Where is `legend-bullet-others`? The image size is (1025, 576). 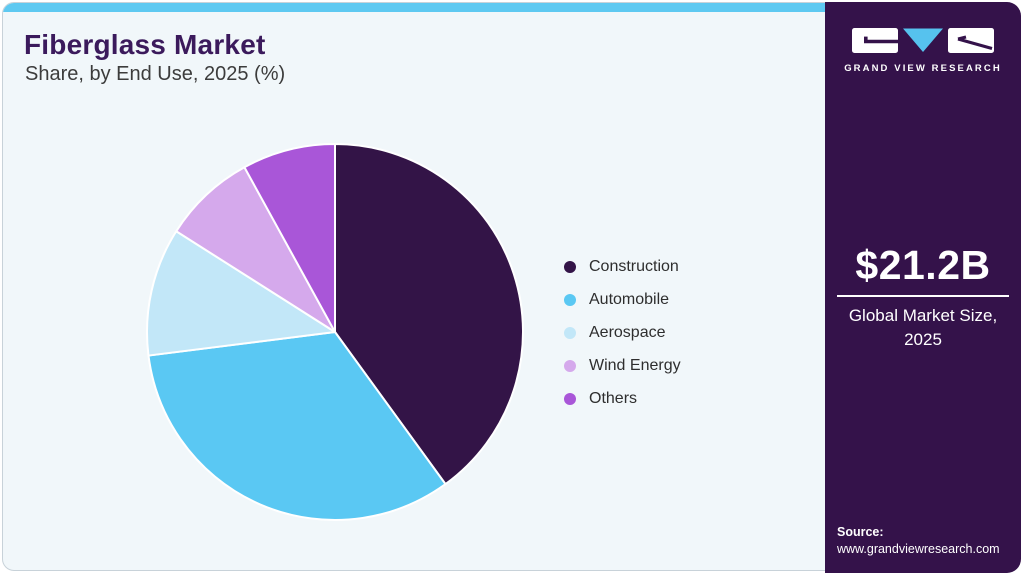 legend-bullet-others is located at coordinates (570, 398).